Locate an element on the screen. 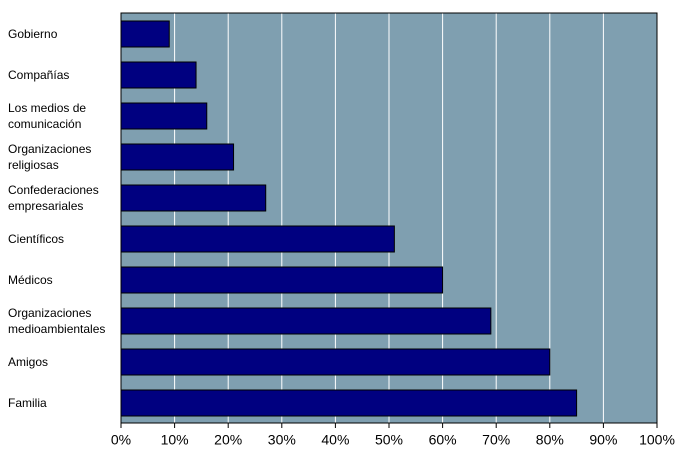 This screenshot has width=696, height=457. x-tick-label: 30% is located at coordinates (282, 440).